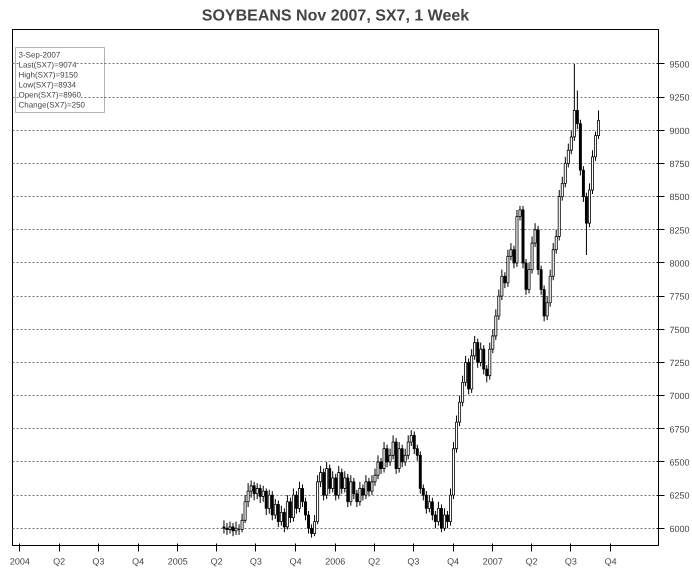 This screenshot has width=692, height=569. Describe the element at coordinates (335, 561) in the screenshot. I see `x-tick-label: 2006` at that location.